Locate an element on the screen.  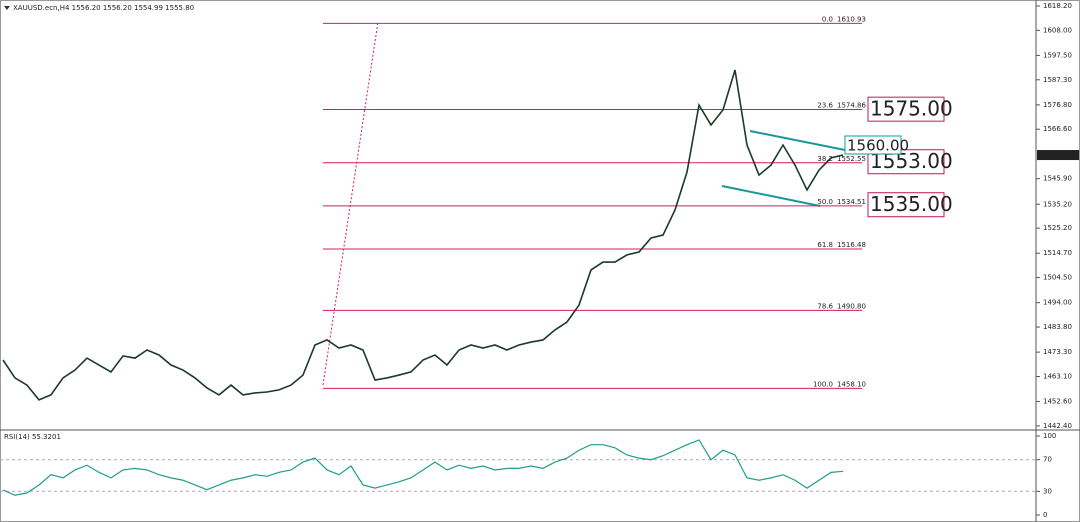
fib-price: 1490.80 is located at coordinates (851, 306).